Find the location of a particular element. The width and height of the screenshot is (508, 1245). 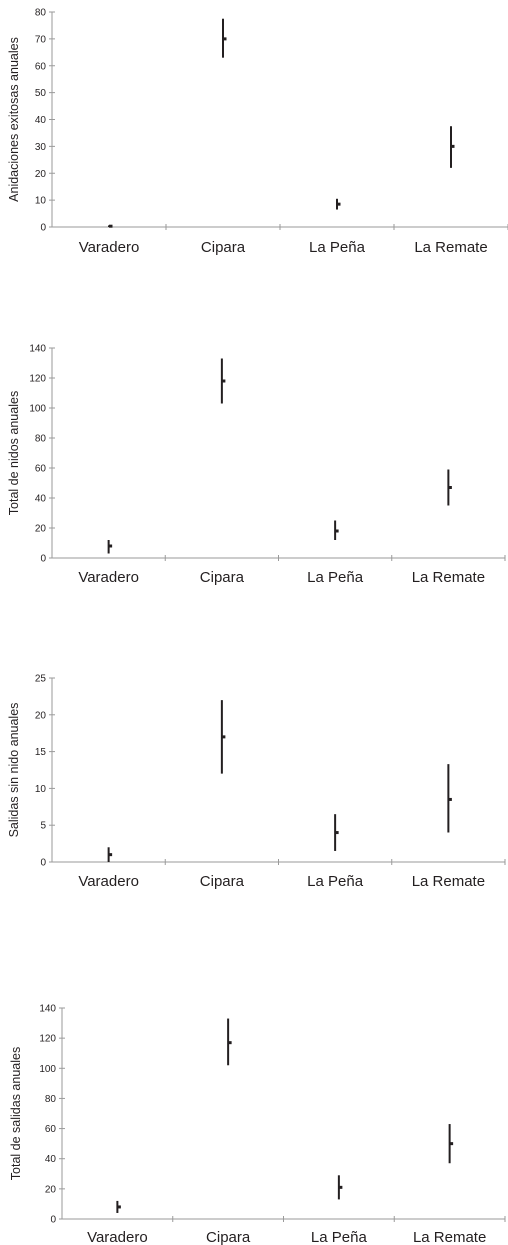

y-axis-title: Total de salidas anuales is located at coordinates (16, 1113).